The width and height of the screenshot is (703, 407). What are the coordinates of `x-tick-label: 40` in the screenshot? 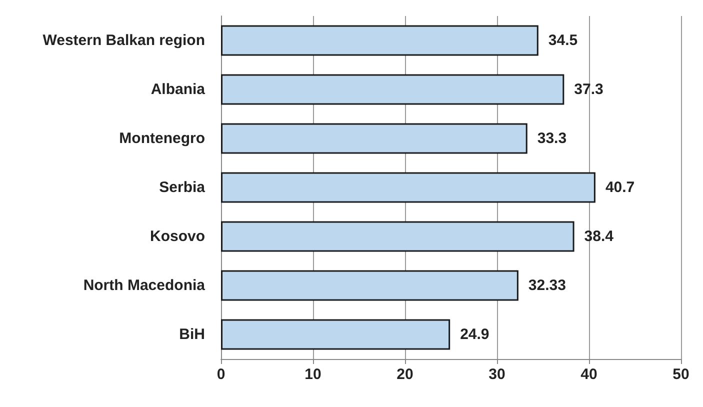 It's located at (589, 374).